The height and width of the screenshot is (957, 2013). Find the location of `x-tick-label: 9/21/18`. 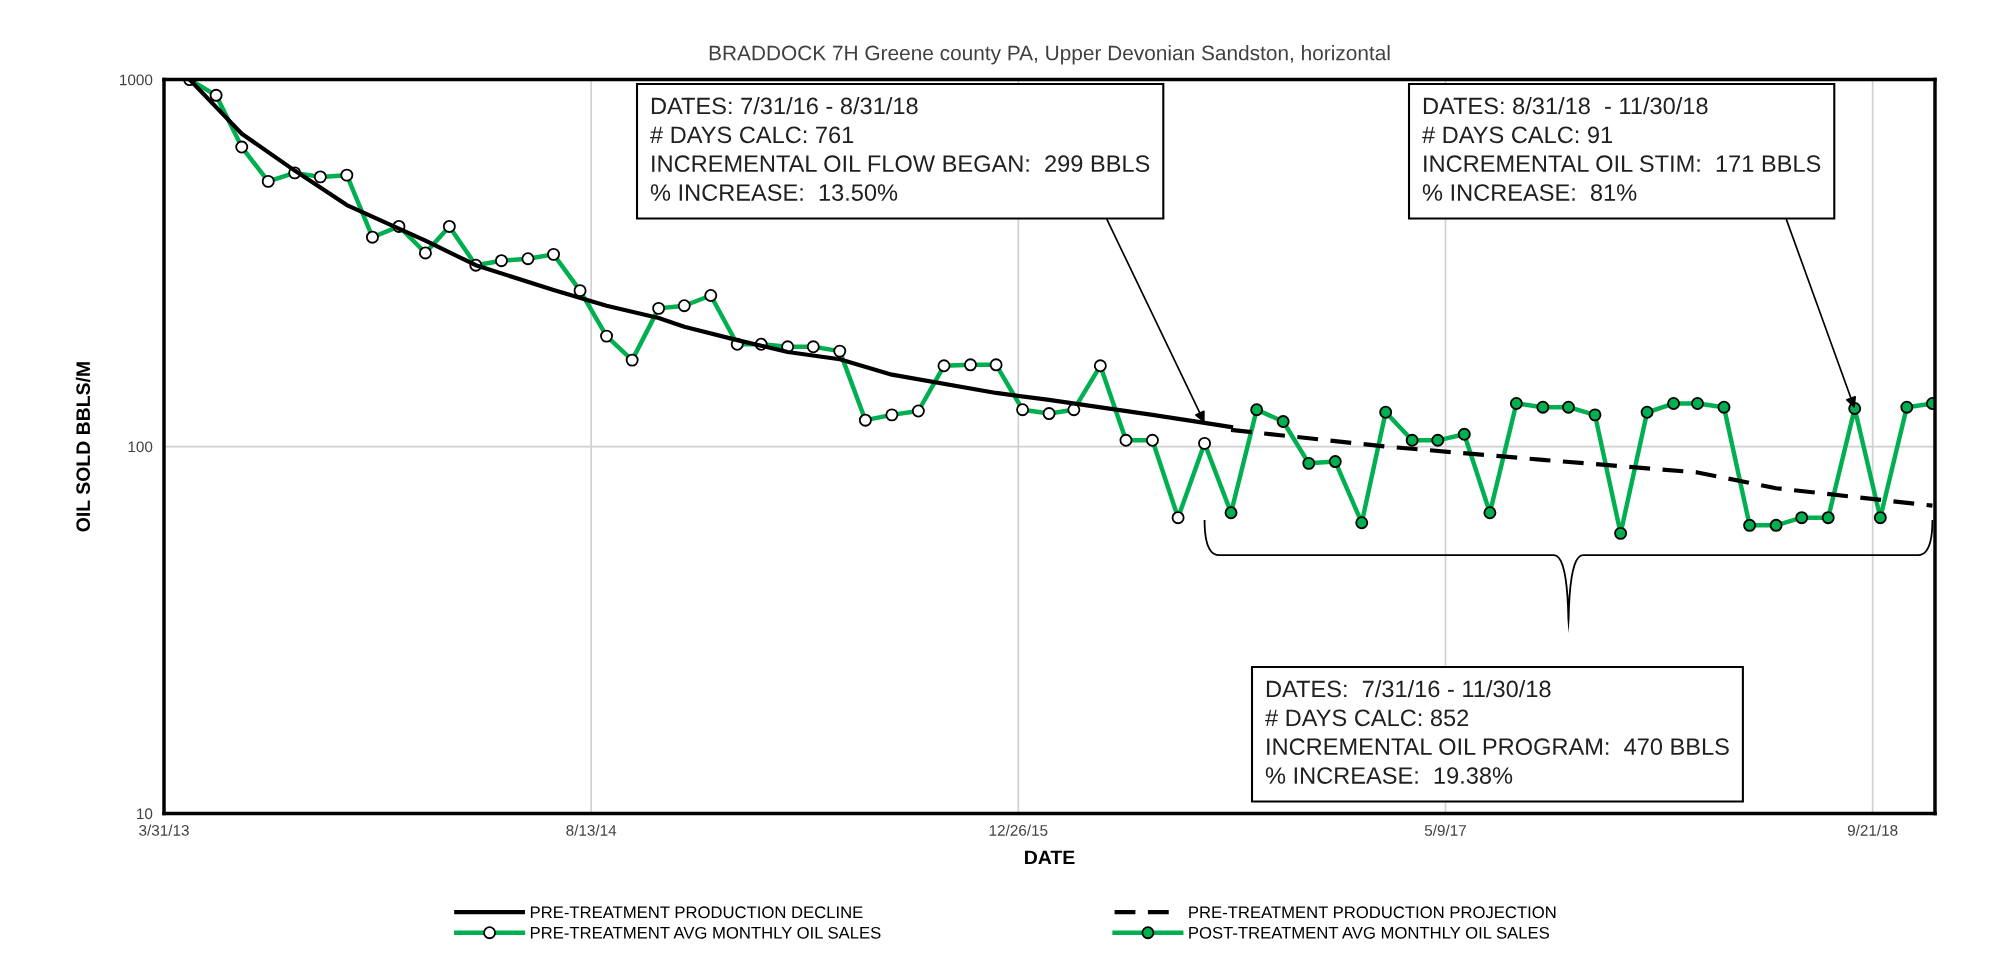

x-tick-label: 9/21/18 is located at coordinates (1872, 830).